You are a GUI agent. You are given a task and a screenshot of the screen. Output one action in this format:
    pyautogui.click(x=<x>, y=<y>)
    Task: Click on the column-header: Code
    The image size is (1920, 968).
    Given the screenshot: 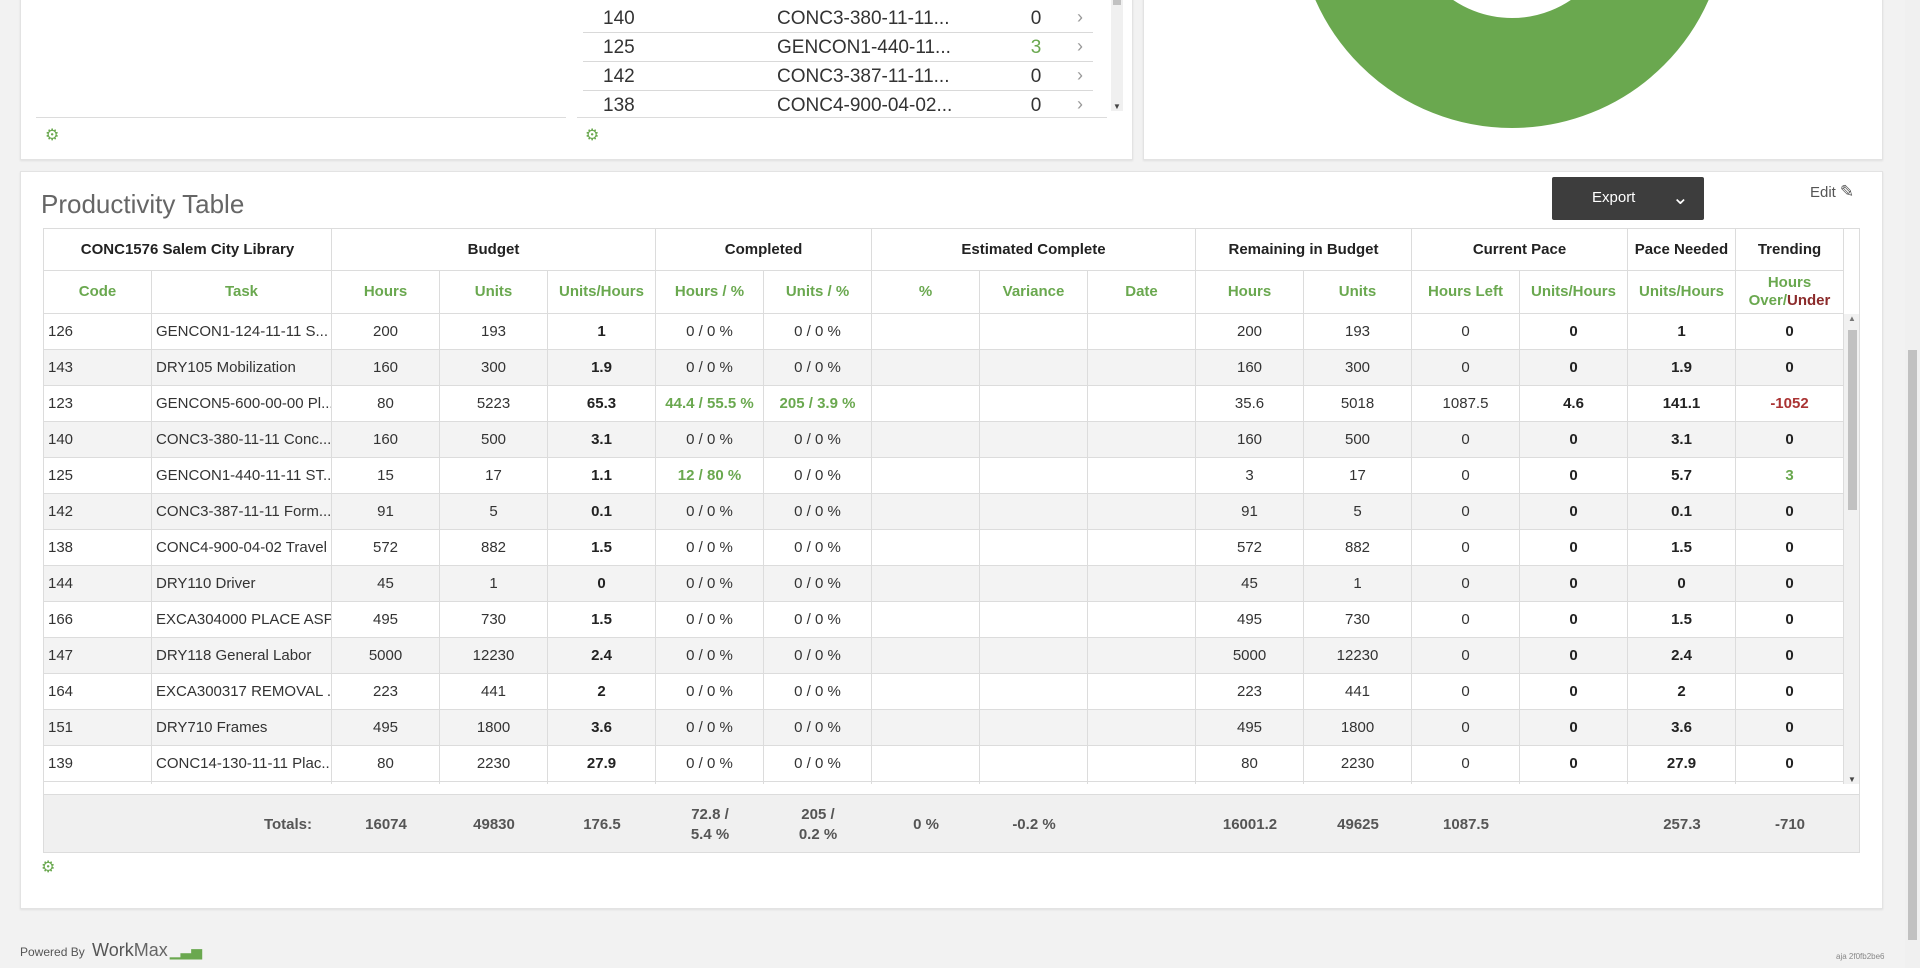 What is the action you would take?
    pyautogui.click(x=98, y=292)
    